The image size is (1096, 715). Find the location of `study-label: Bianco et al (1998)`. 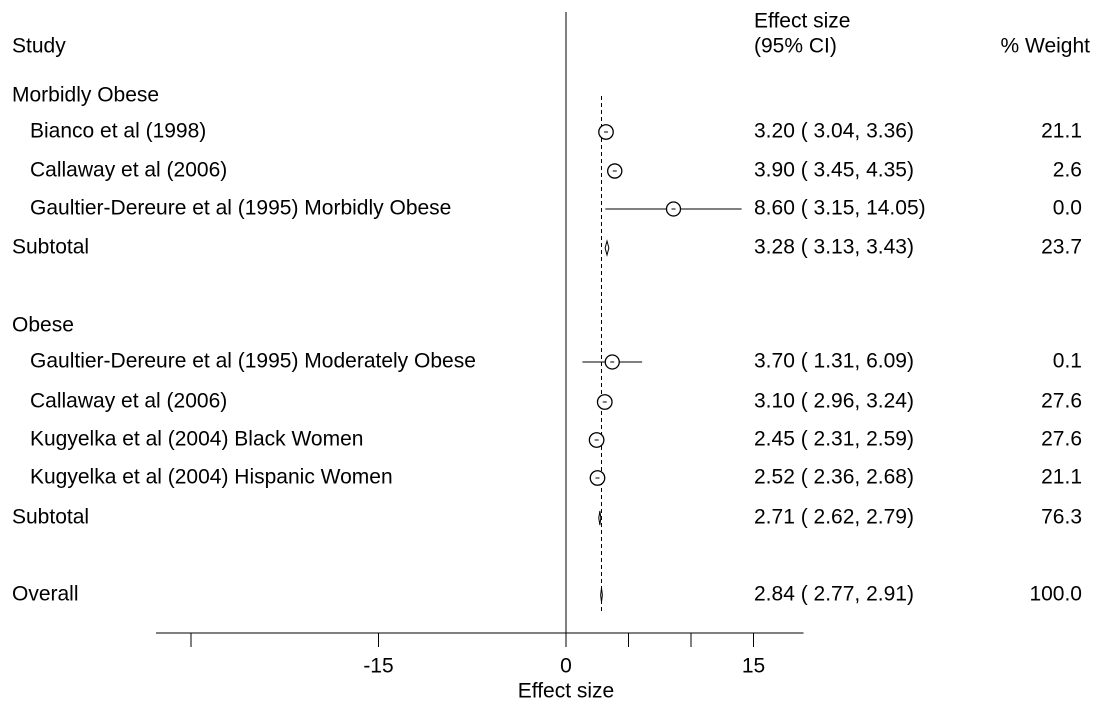

study-label: Bianco et al (1998) is located at coordinates (118, 131).